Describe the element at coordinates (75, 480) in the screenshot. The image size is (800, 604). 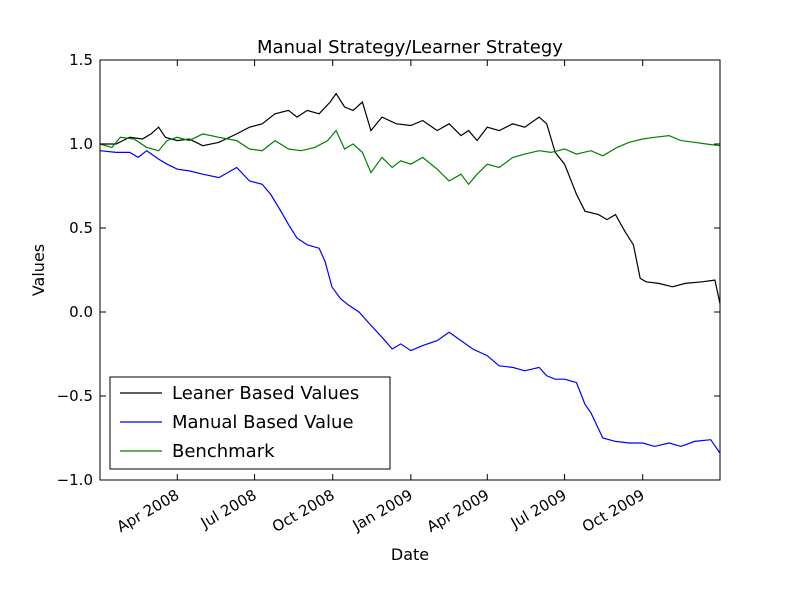
I see `y-tick-label: −1.0` at that location.